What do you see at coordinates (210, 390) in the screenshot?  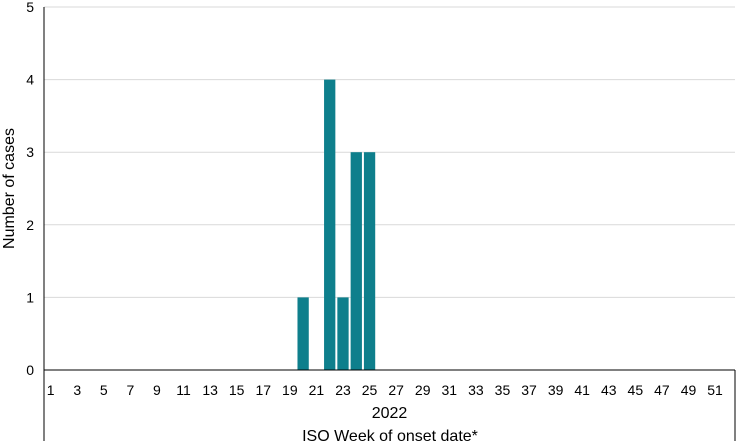 I see `x-tick-label: 13` at bounding box center [210, 390].